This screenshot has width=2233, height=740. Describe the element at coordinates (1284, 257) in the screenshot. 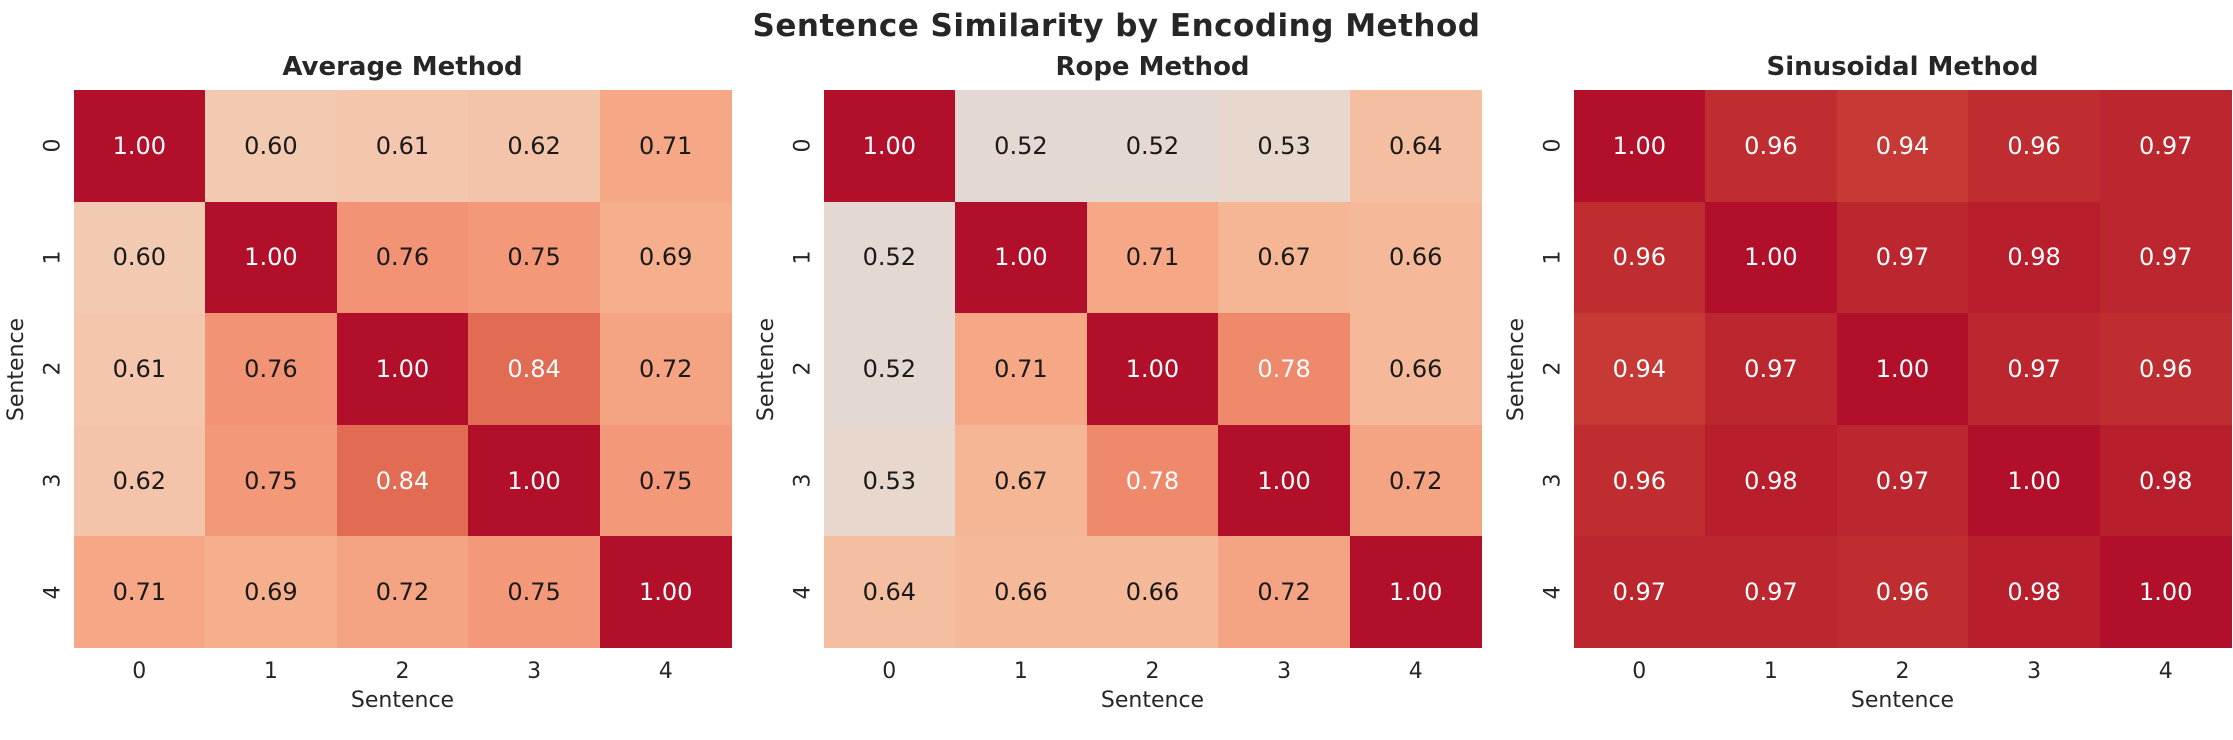

I see `cell-value: 0.67` at that location.